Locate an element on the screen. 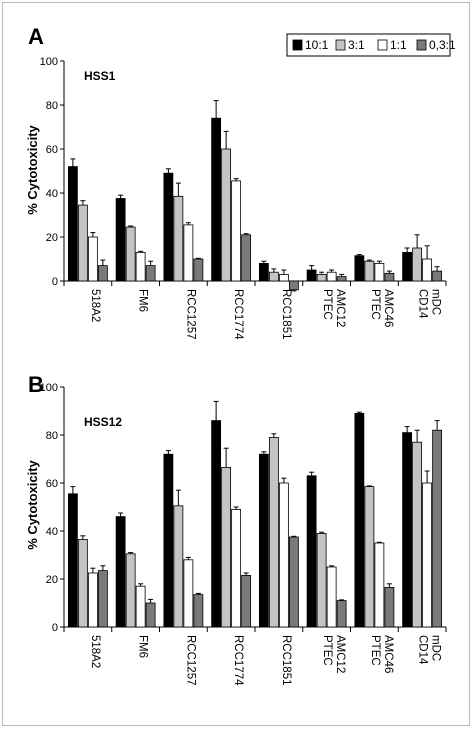  panel-b-category-label: RCC1774 is located at coordinates (238, 660).